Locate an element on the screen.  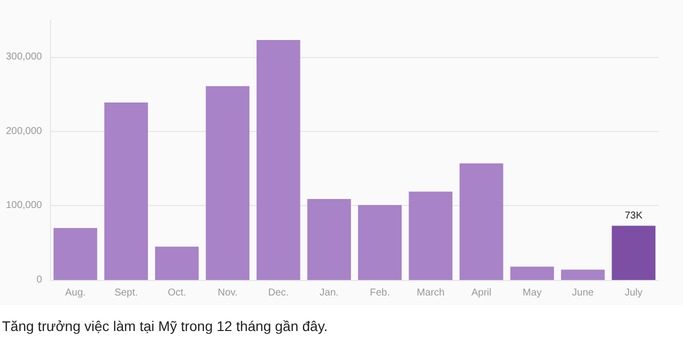
x-tick-label: Nov. is located at coordinates (228, 293).